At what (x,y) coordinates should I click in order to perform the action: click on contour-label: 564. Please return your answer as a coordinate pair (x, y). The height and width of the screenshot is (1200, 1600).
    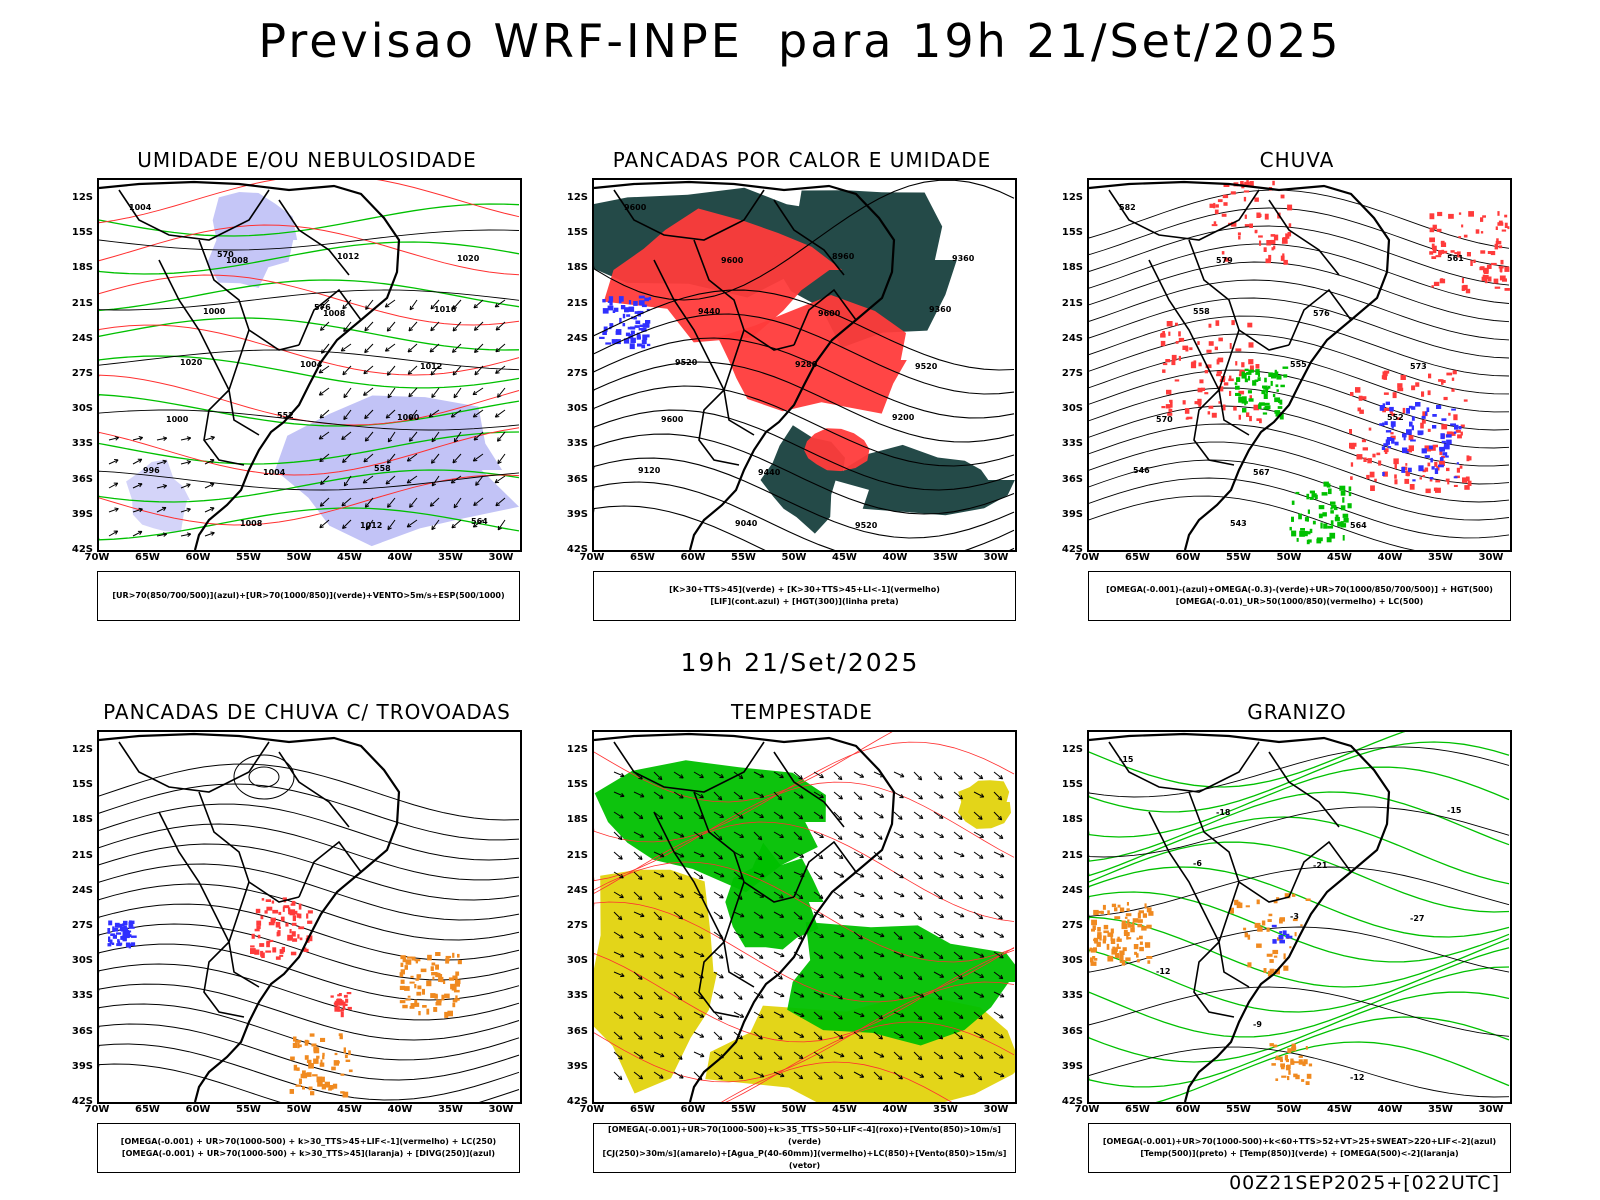
    Looking at the image, I should click on (1358, 525).